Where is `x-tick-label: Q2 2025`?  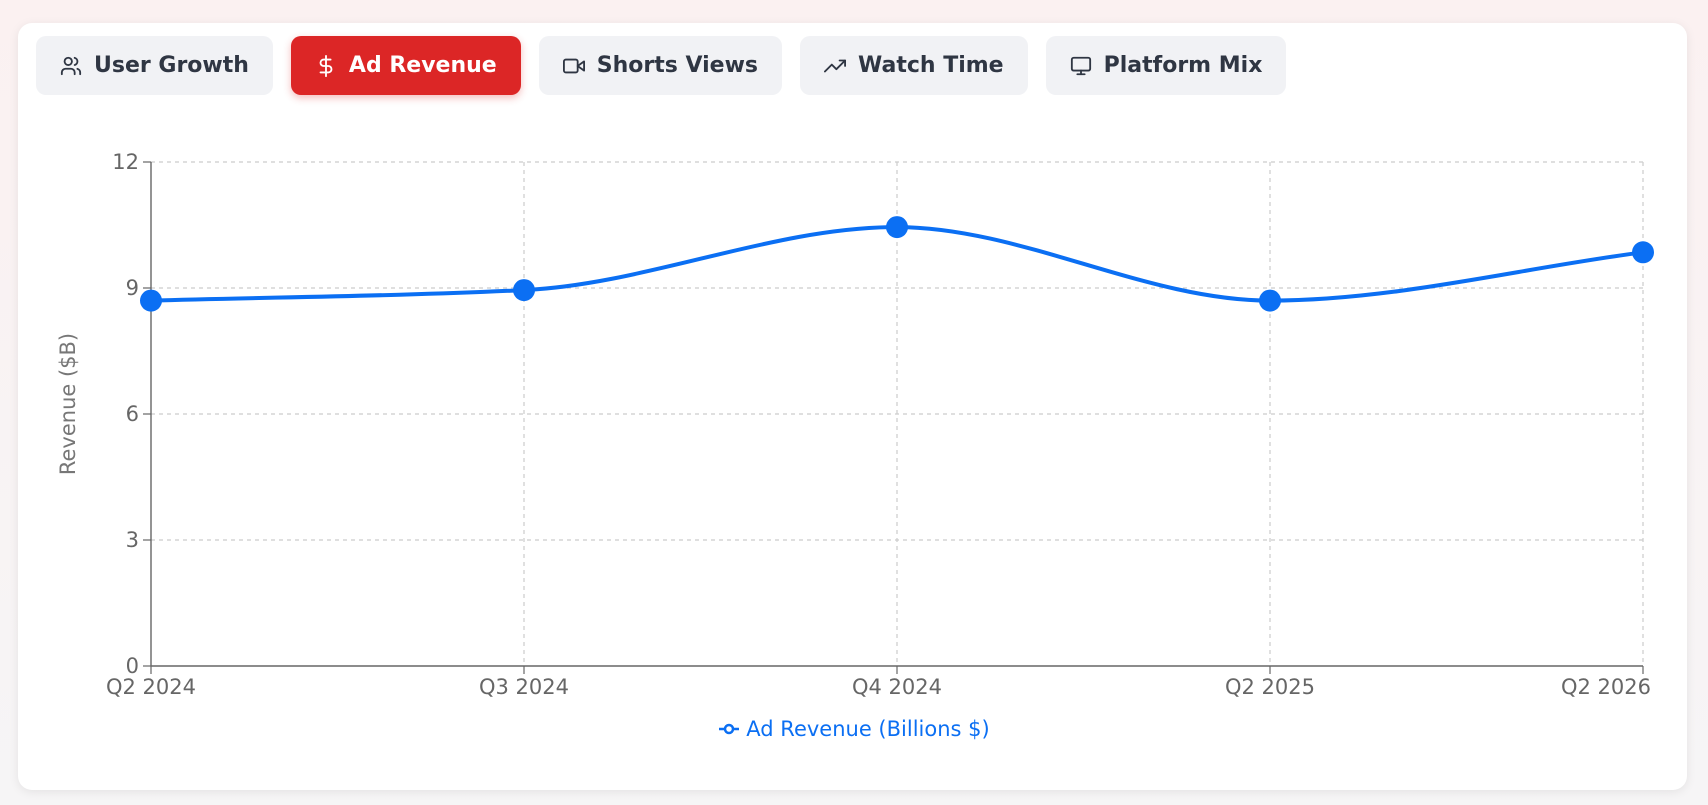 x-tick-label: Q2 2025 is located at coordinates (1270, 687).